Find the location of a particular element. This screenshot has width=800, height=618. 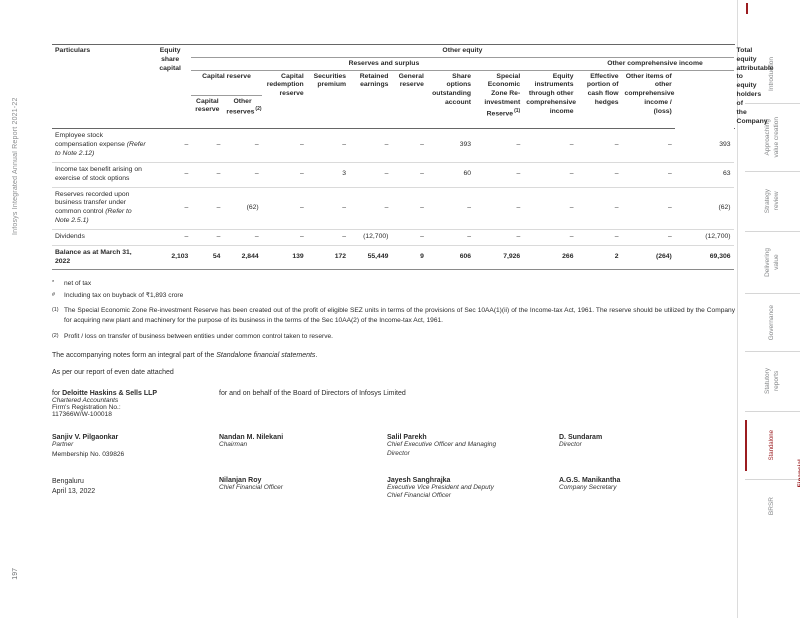

row-particulars: Balance as at March 31, 2022 is located at coordinates (100, 258).